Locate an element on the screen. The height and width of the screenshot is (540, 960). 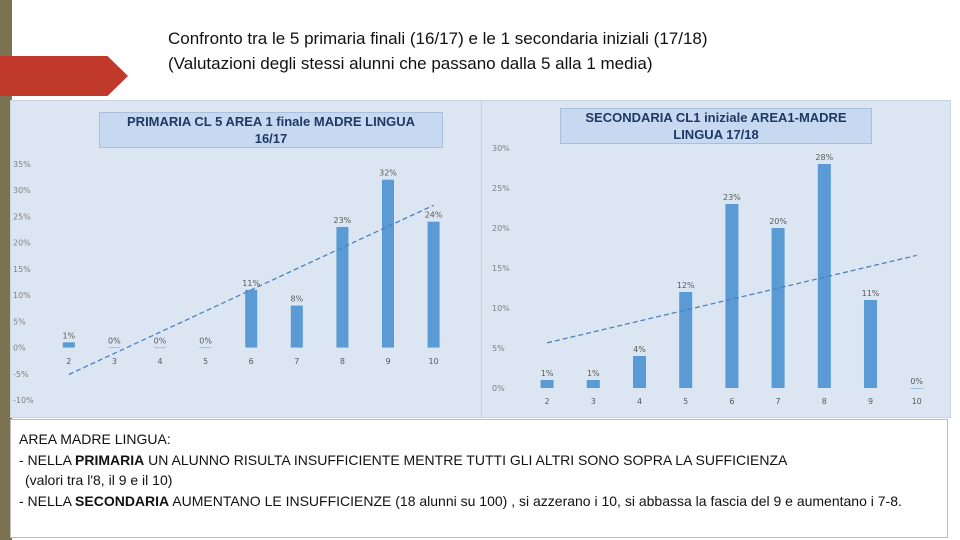
x-tick-primaria: 2 is located at coordinates (68, 361).